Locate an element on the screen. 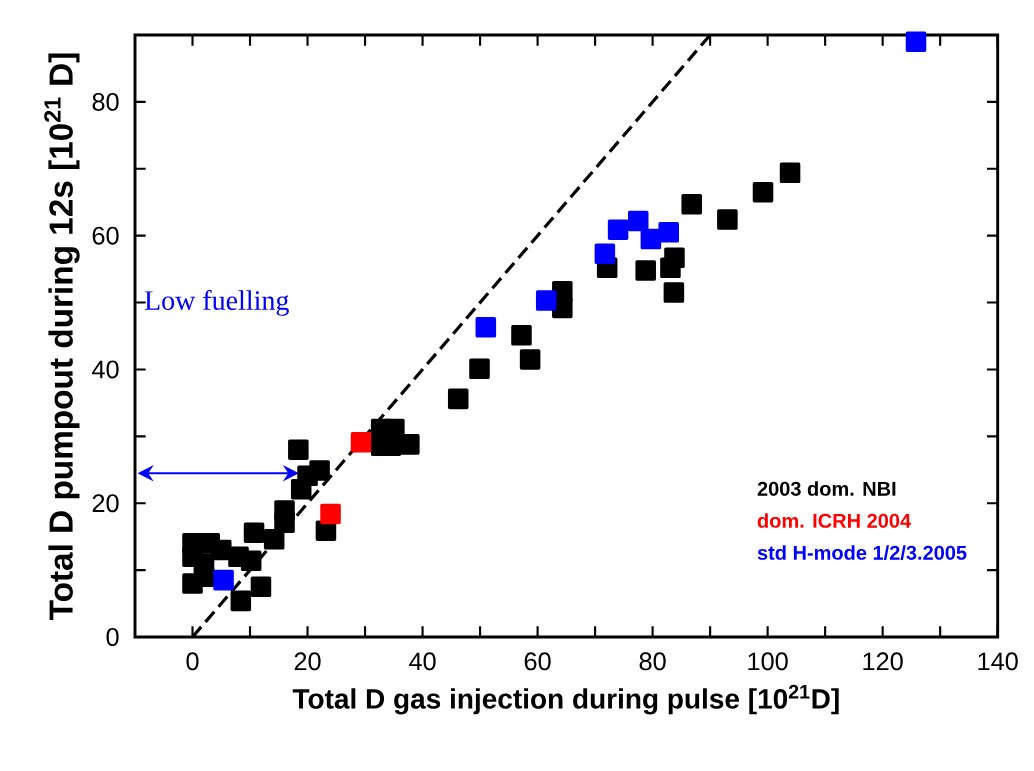 The height and width of the screenshot is (771, 1034). x-tick-label: 60 is located at coordinates (537, 661).